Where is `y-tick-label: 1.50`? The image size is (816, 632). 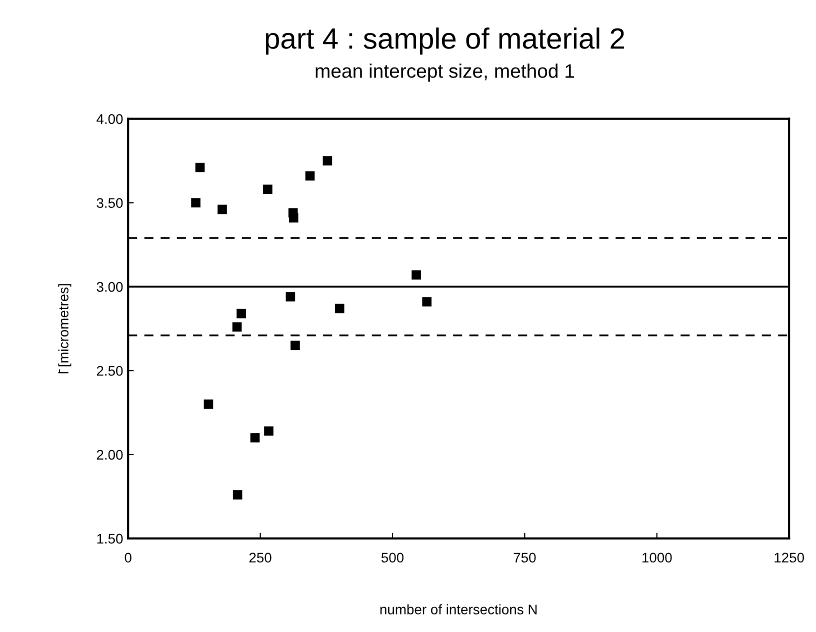 y-tick-label: 1.50 is located at coordinates (110, 539).